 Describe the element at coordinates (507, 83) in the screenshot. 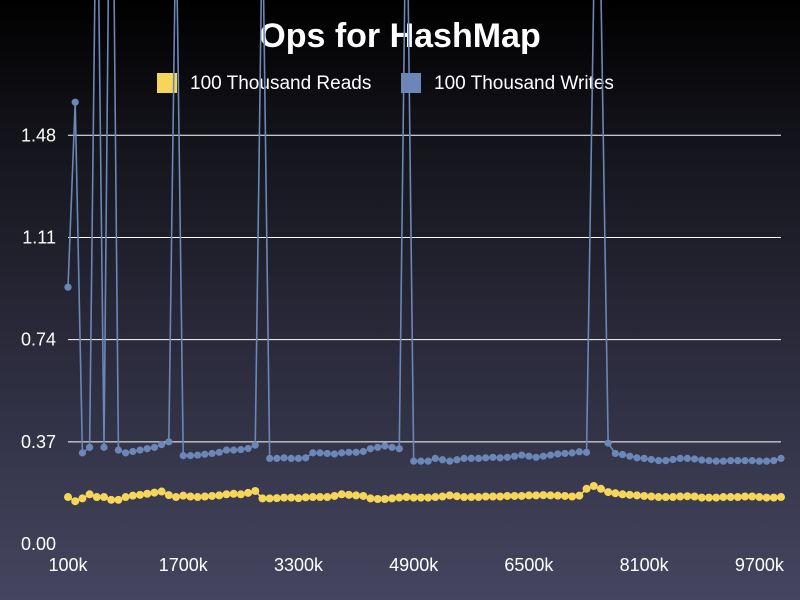

I see `legend-item-writes: 100 Thousand Writes` at that location.